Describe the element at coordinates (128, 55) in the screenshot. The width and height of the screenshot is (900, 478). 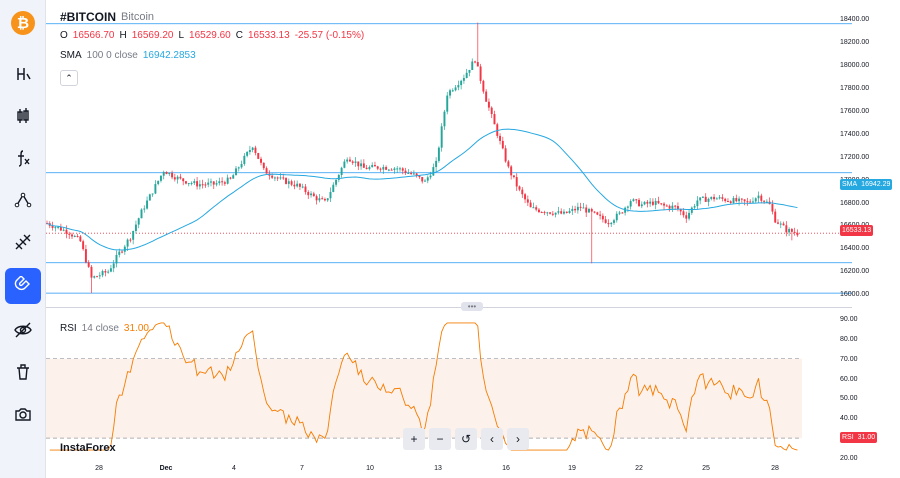
I see `sma-legend: SMA 100 0 close 16942.2853` at that location.